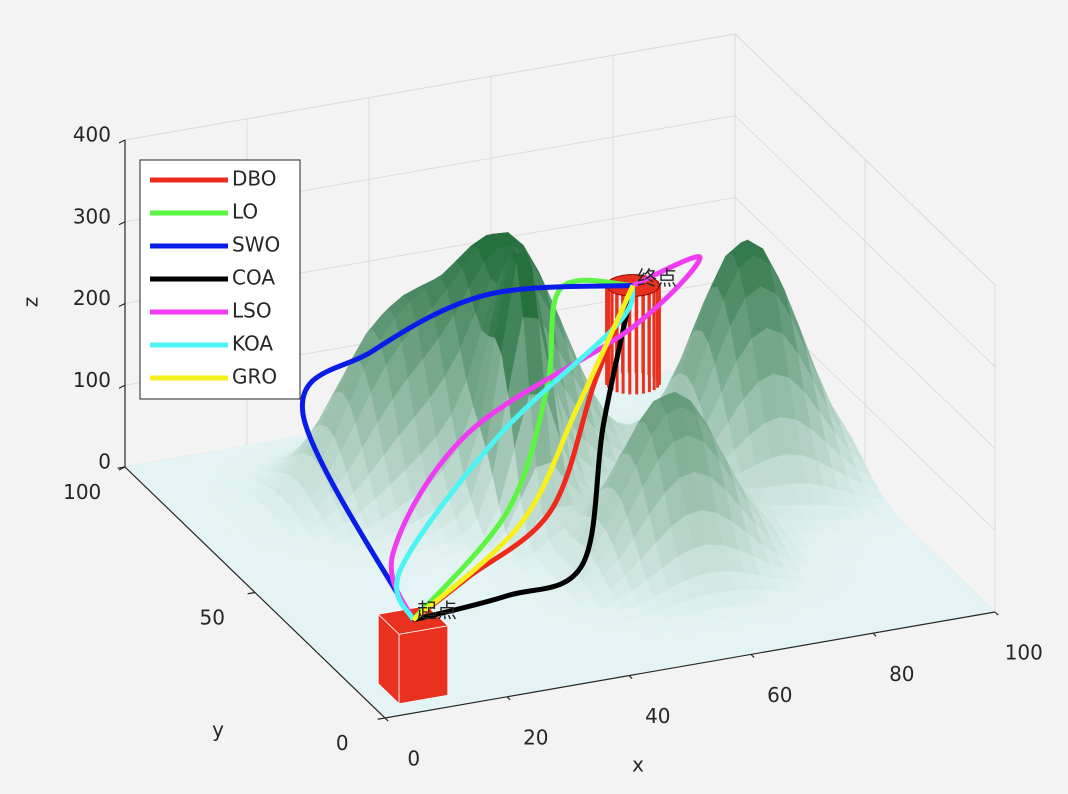  What do you see at coordinates (901, 674) in the screenshot?
I see `x-tick-label: 80` at bounding box center [901, 674].